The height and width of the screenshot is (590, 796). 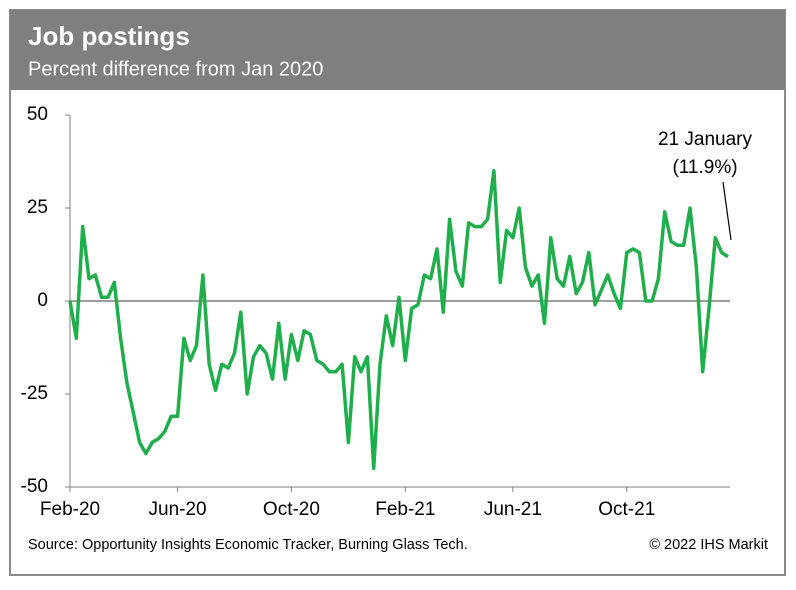 I want to click on header, so click(x=397, y=50).